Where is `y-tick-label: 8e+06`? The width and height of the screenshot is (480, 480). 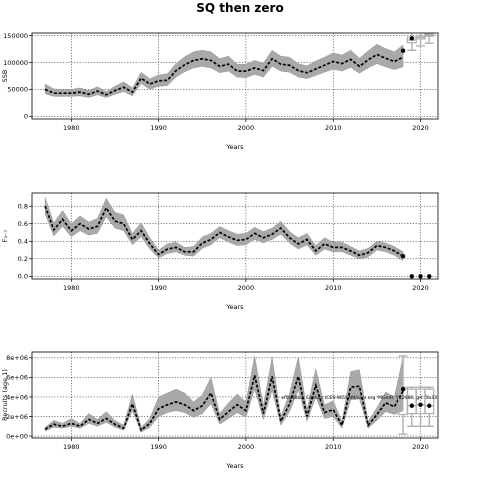 y-tick-label: 8e+06 is located at coordinates (17, 358).